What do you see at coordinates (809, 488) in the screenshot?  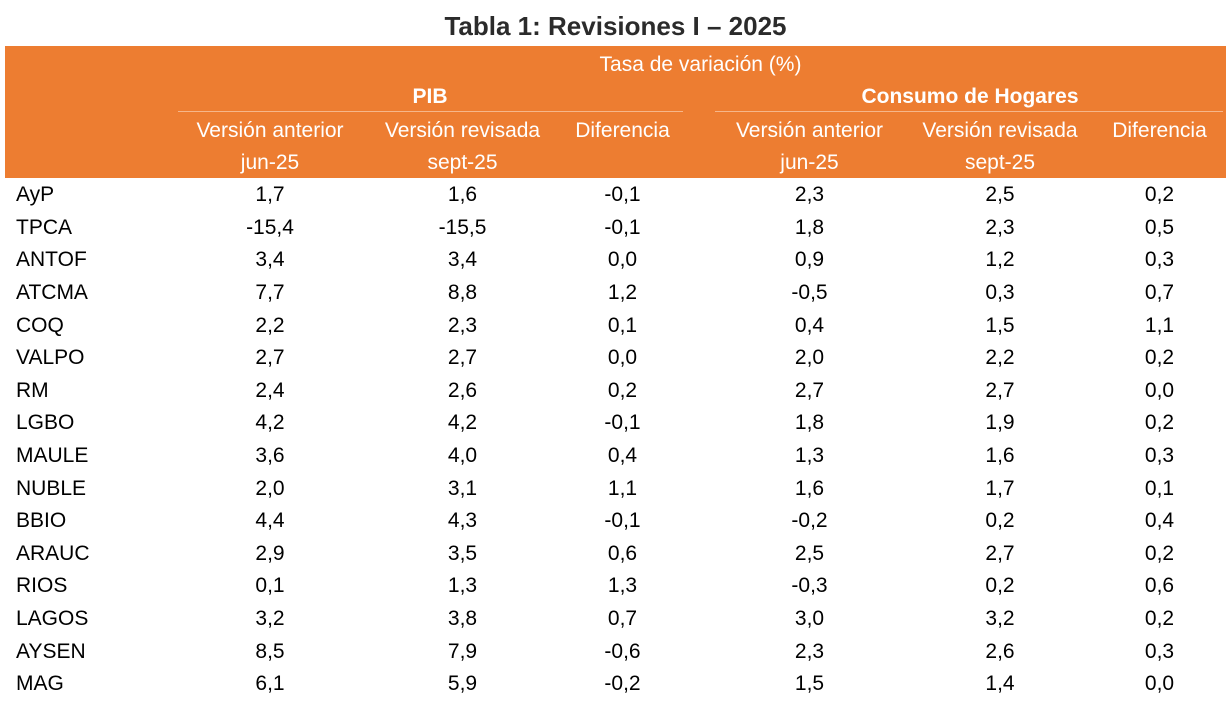 I see `consumo-anterior-cell: 1,6` at bounding box center [809, 488].